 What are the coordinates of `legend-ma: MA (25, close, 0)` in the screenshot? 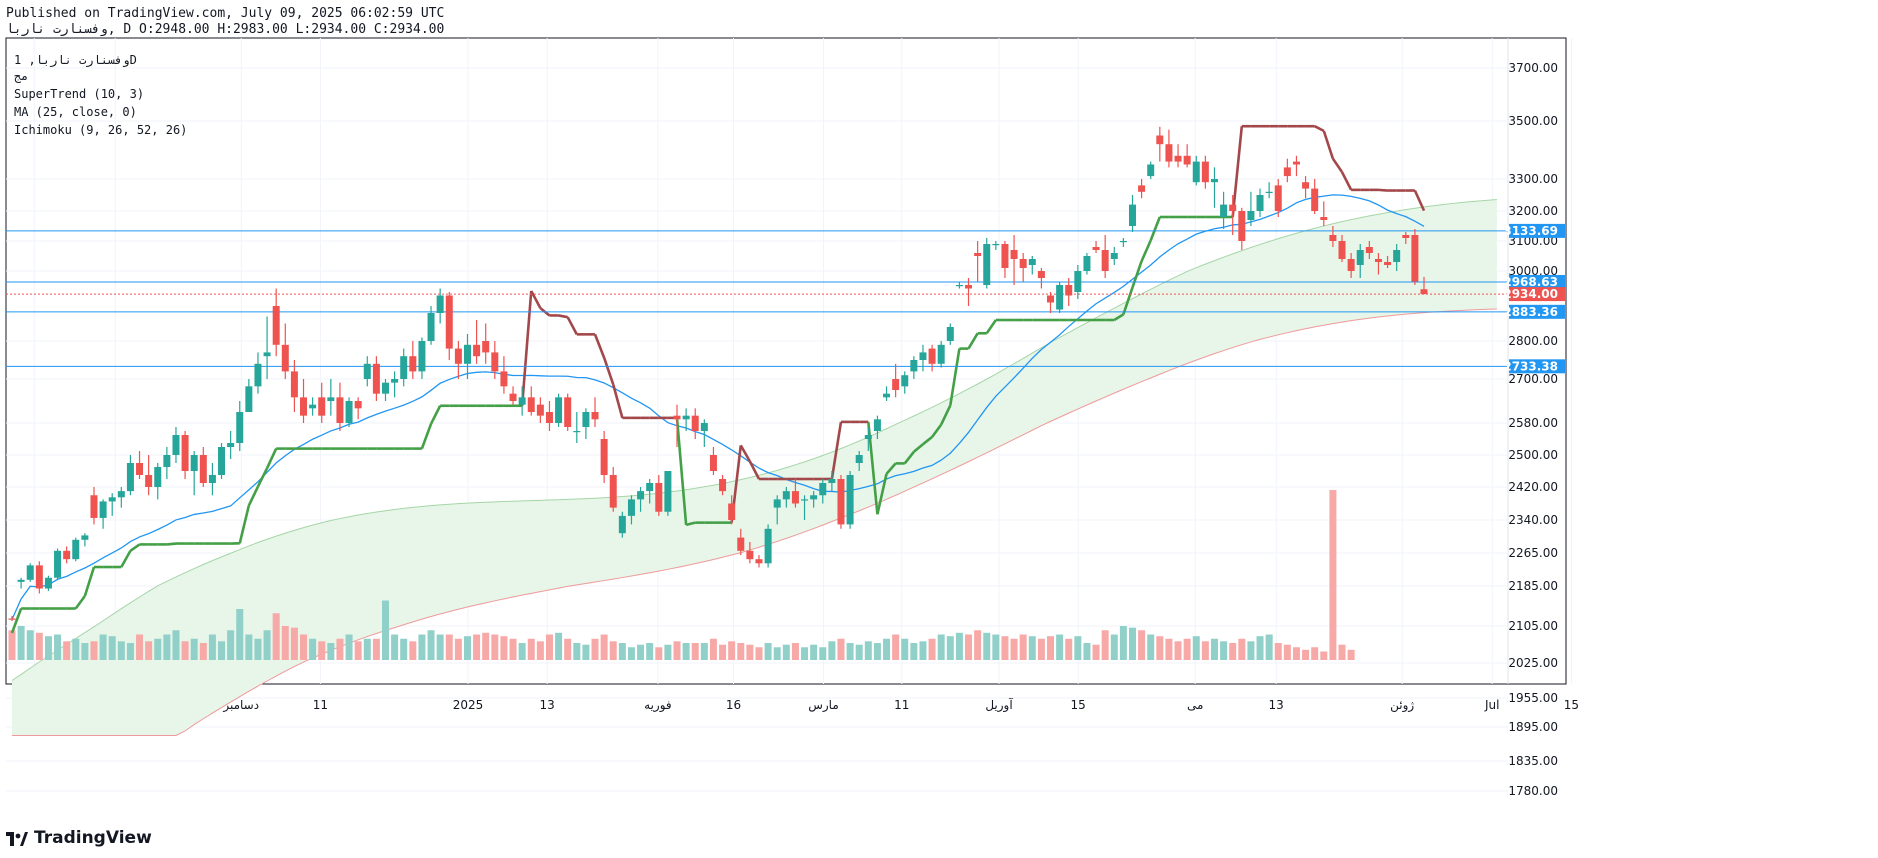 It's located at (75, 112).